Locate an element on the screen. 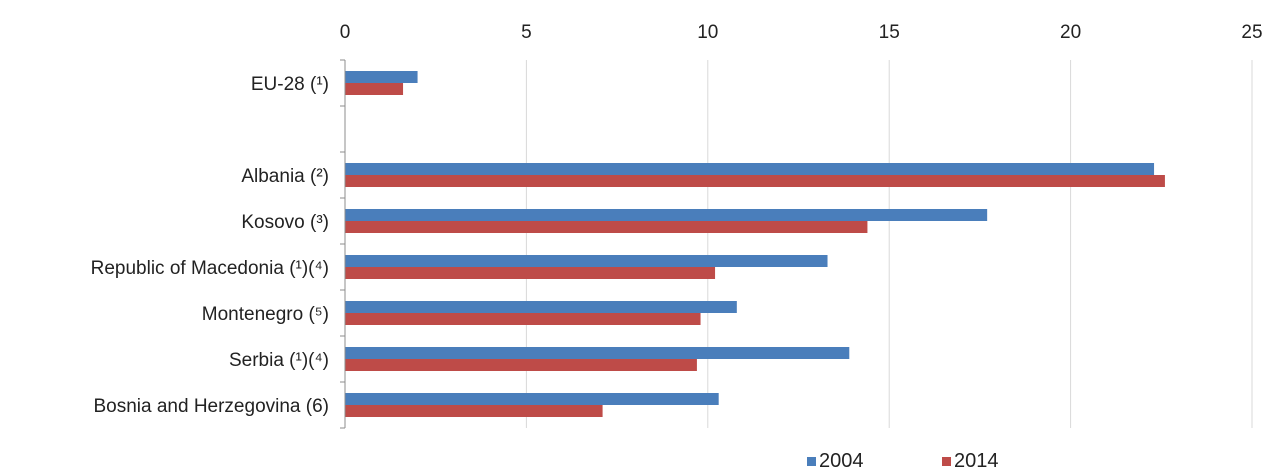 This screenshot has width=1267, height=473. category-label: EU-28 (¹) is located at coordinates (290, 84).